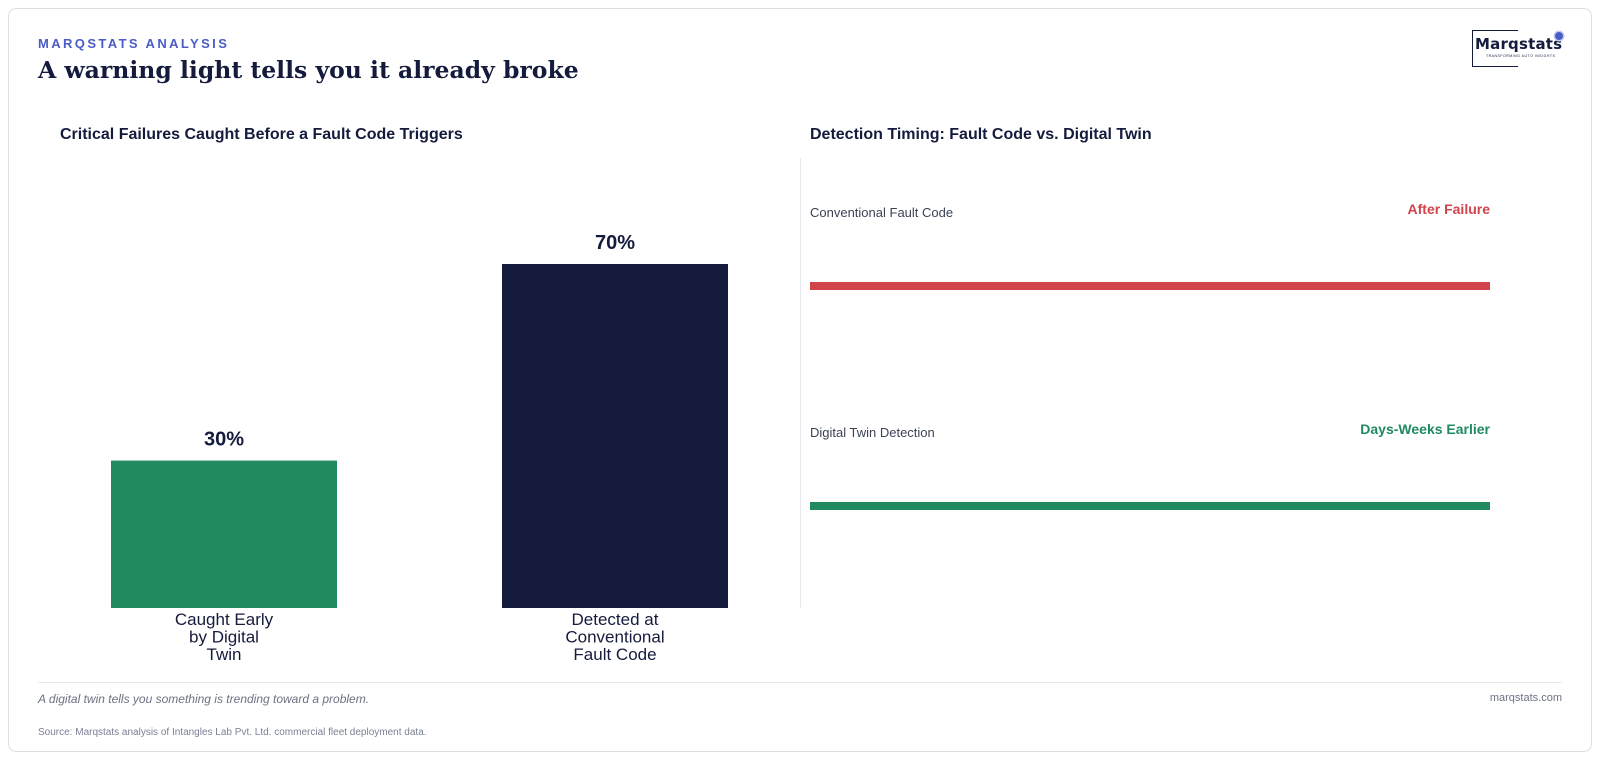 The height and width of the screenshot is (760, 1600). I want to click on x-tick-label: Detected at Conventional Fault Code, so click(614, 637).